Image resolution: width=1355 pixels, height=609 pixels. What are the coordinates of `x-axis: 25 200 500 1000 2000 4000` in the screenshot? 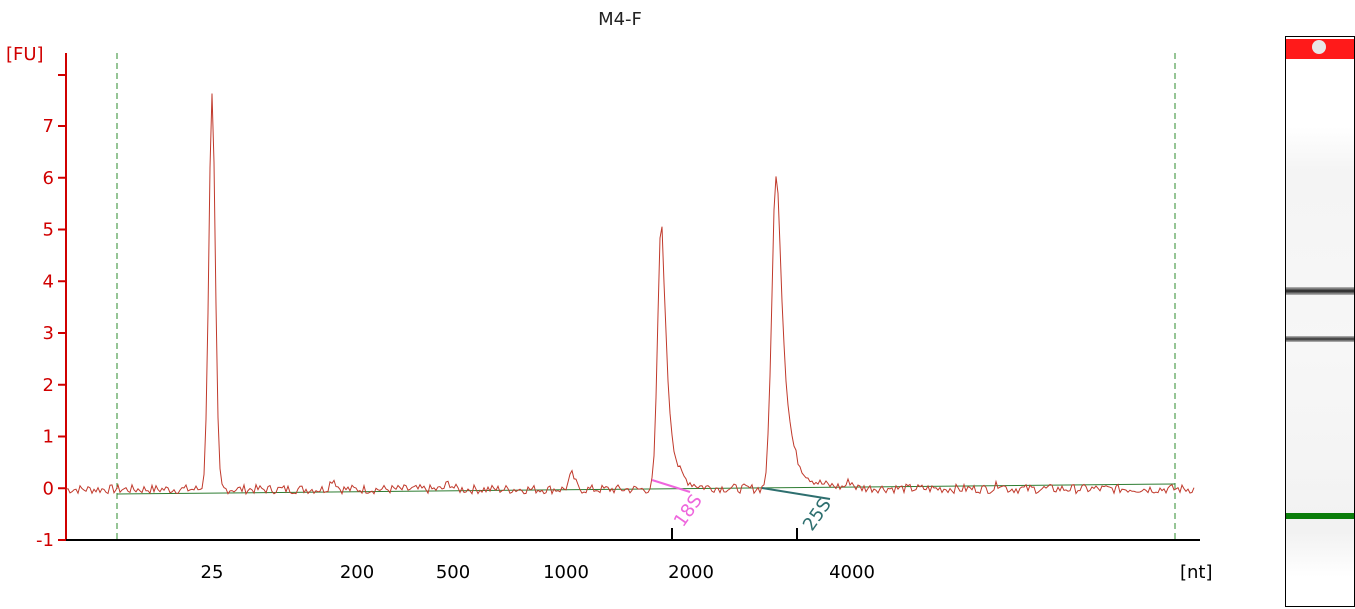 It's located at (633, 555).